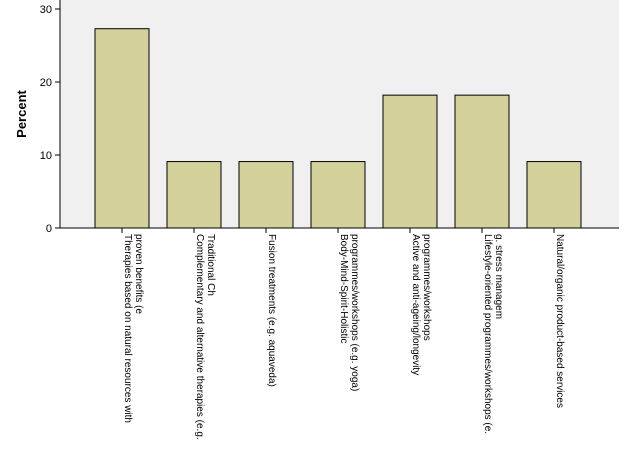 Image resolution: width=625 pixels, height=463 pixels. Describe the element at coordinates (271, 310) in the screenshot. I see `category-label: Fusion treatments (e.g. aquaveda)` at that location.